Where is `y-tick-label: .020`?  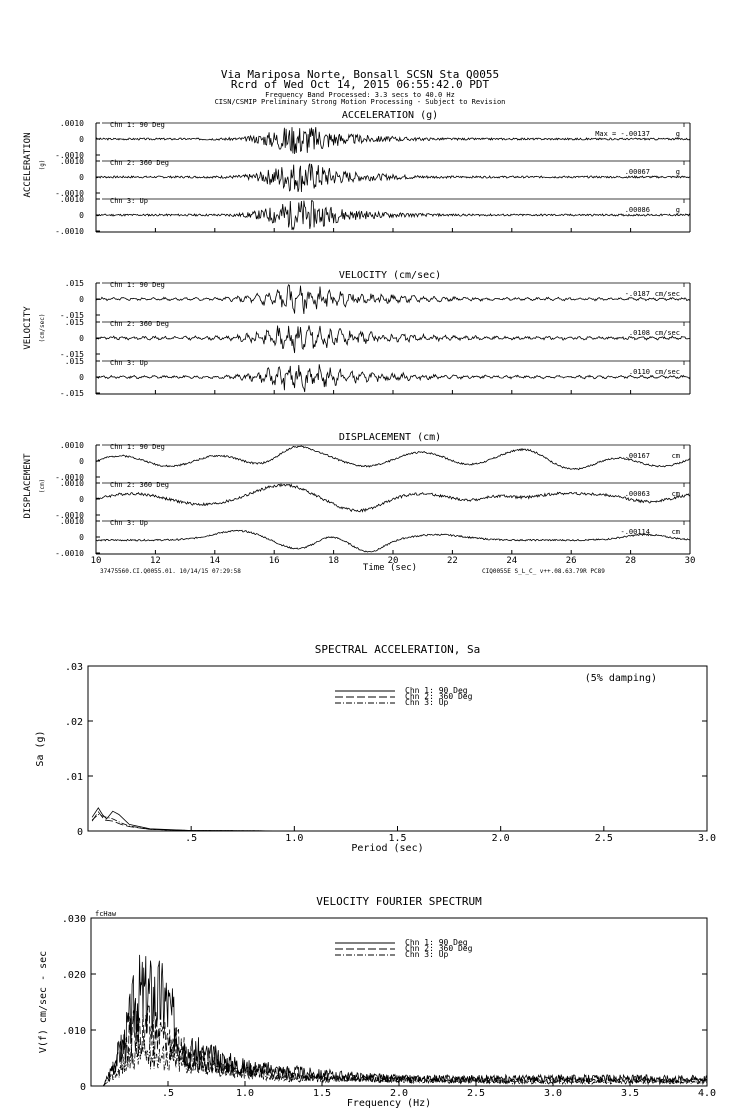 y-tick-label: .020 is located at coordinates (74, 975).